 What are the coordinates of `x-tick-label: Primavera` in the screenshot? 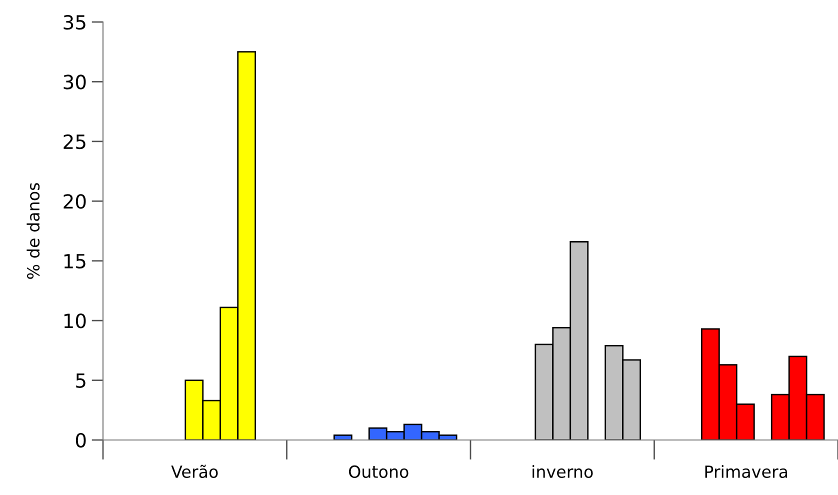 It's located at (746, 471).